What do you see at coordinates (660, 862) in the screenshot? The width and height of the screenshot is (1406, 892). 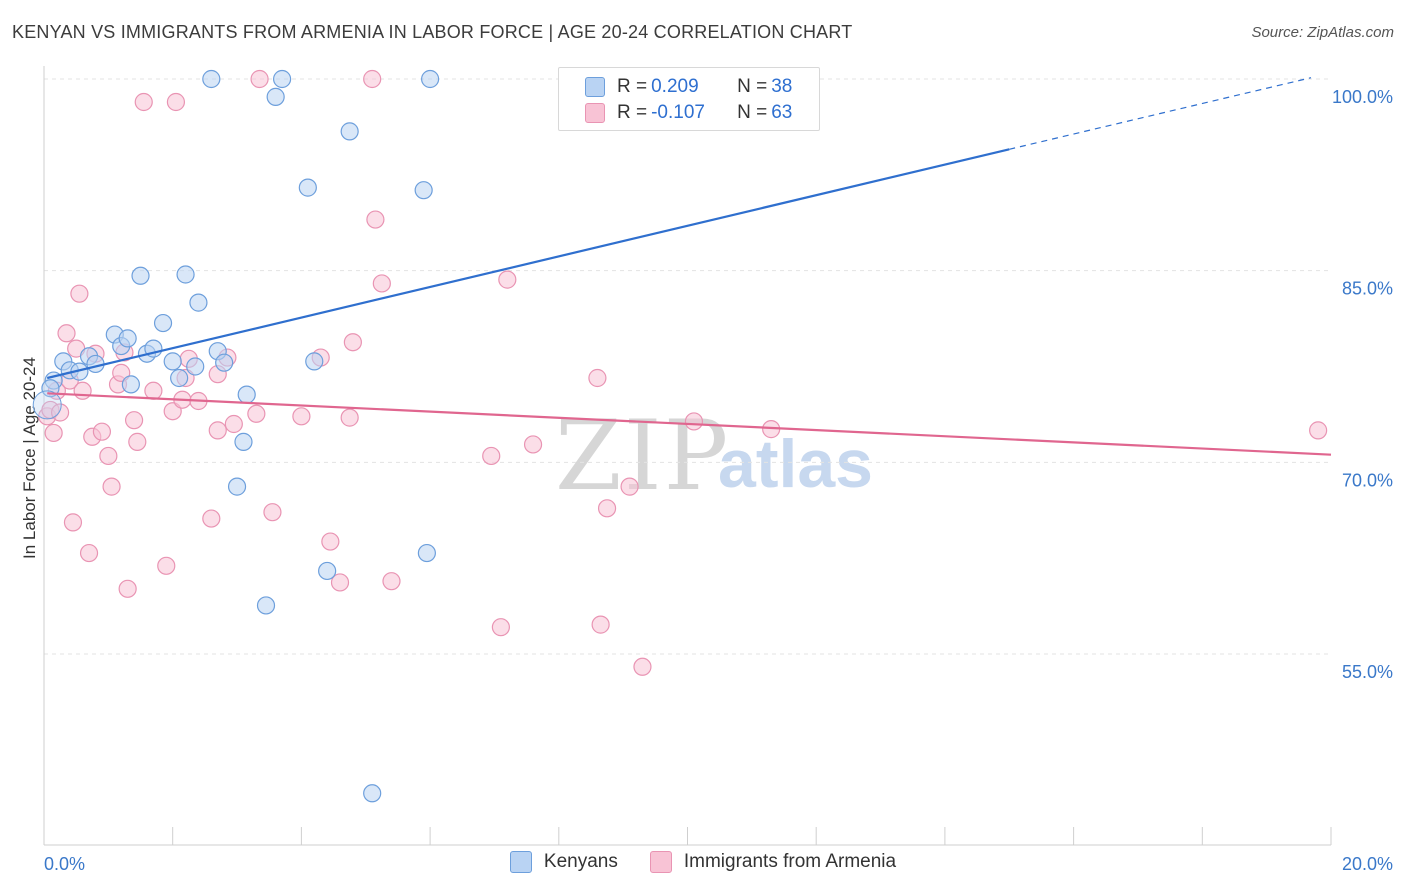 I see `armenia-legend-swatch` at bounding box center [660, 862].